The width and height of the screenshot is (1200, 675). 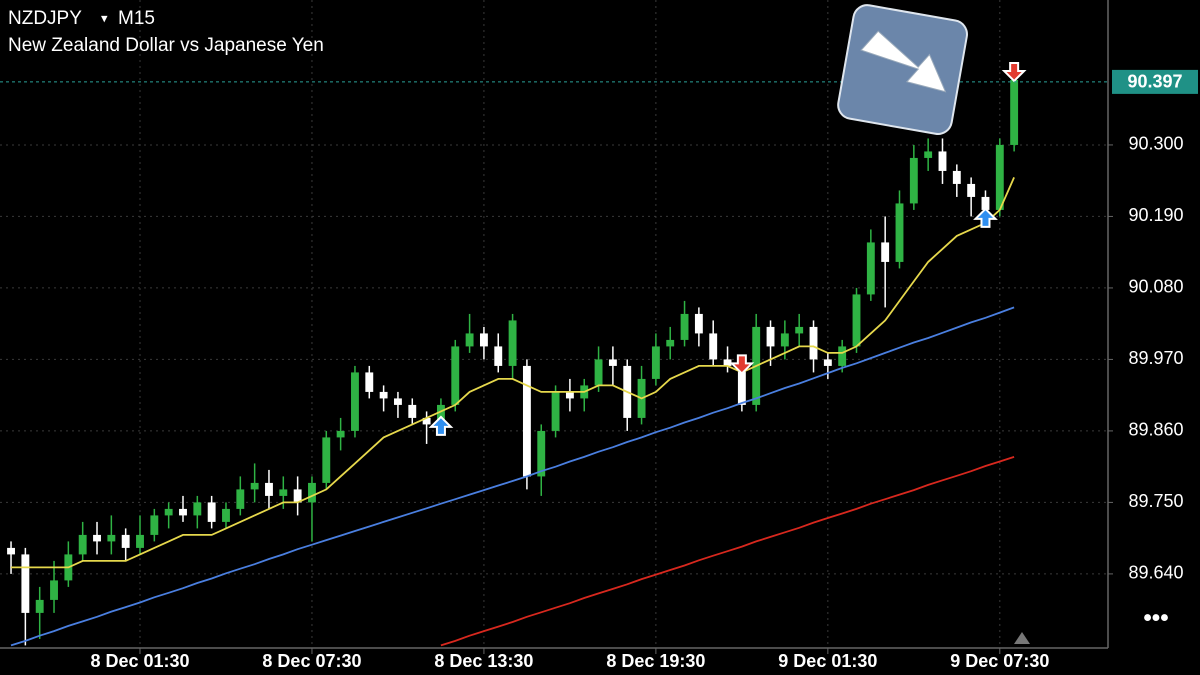 What do you see at coordinates (1155, 573) in the screenshot?
I see `y-tick-label: 89.640` at bounding box center [1155, 573].